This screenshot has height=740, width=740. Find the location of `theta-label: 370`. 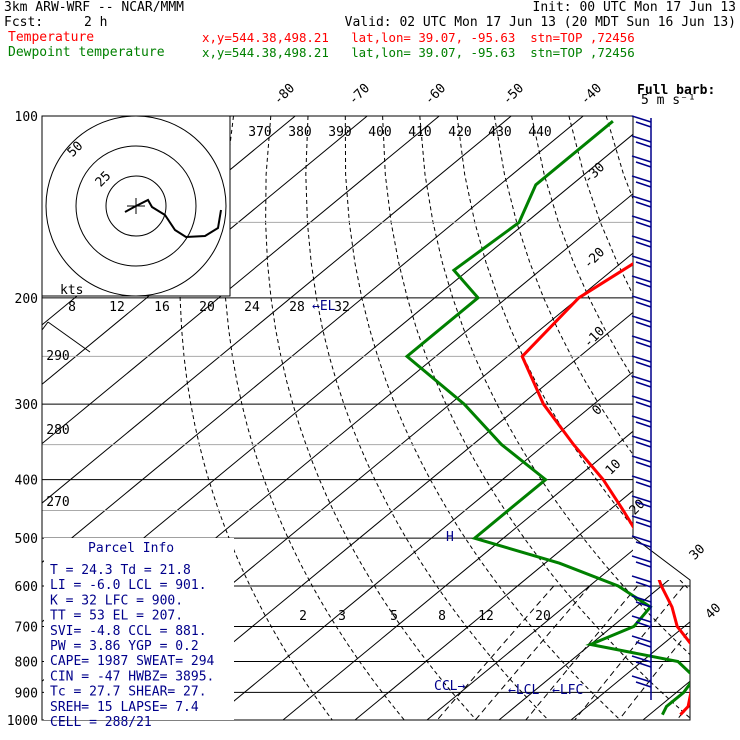

theta-label: 370 is located at coordinates (259, 132).